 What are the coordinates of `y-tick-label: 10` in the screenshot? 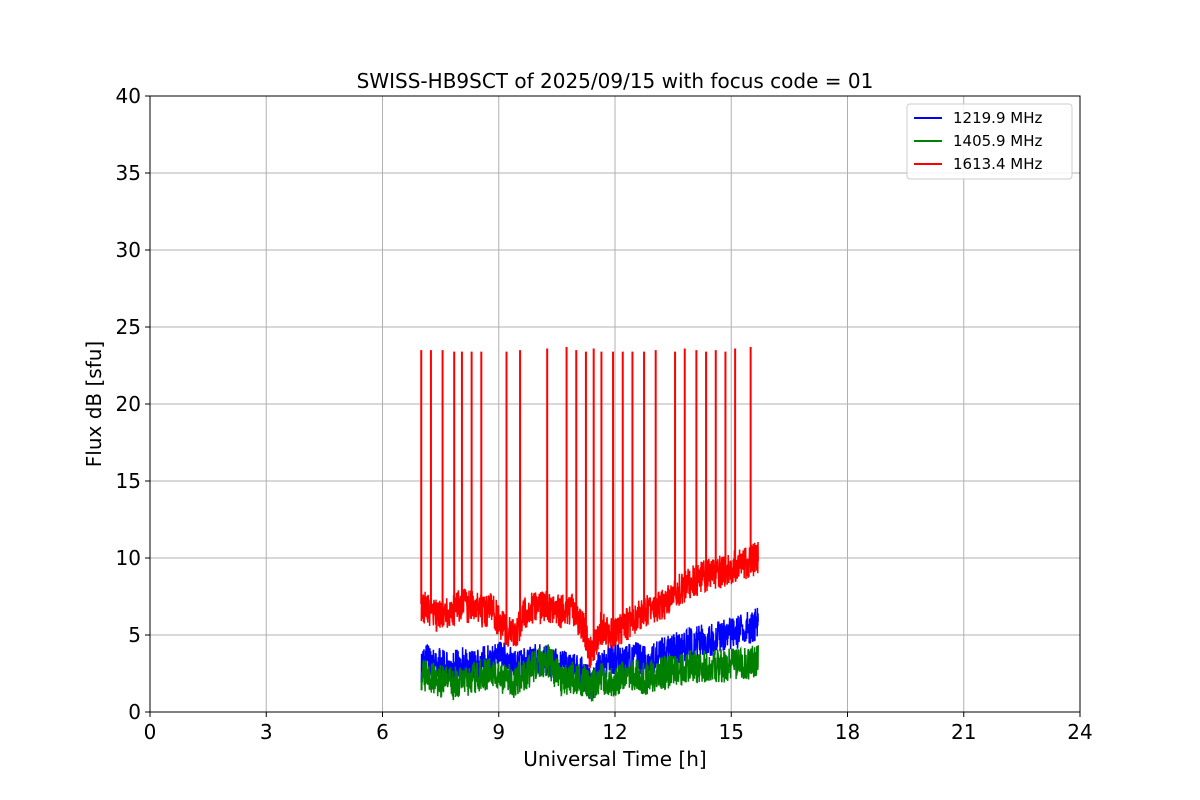 It's located at (128, 558).